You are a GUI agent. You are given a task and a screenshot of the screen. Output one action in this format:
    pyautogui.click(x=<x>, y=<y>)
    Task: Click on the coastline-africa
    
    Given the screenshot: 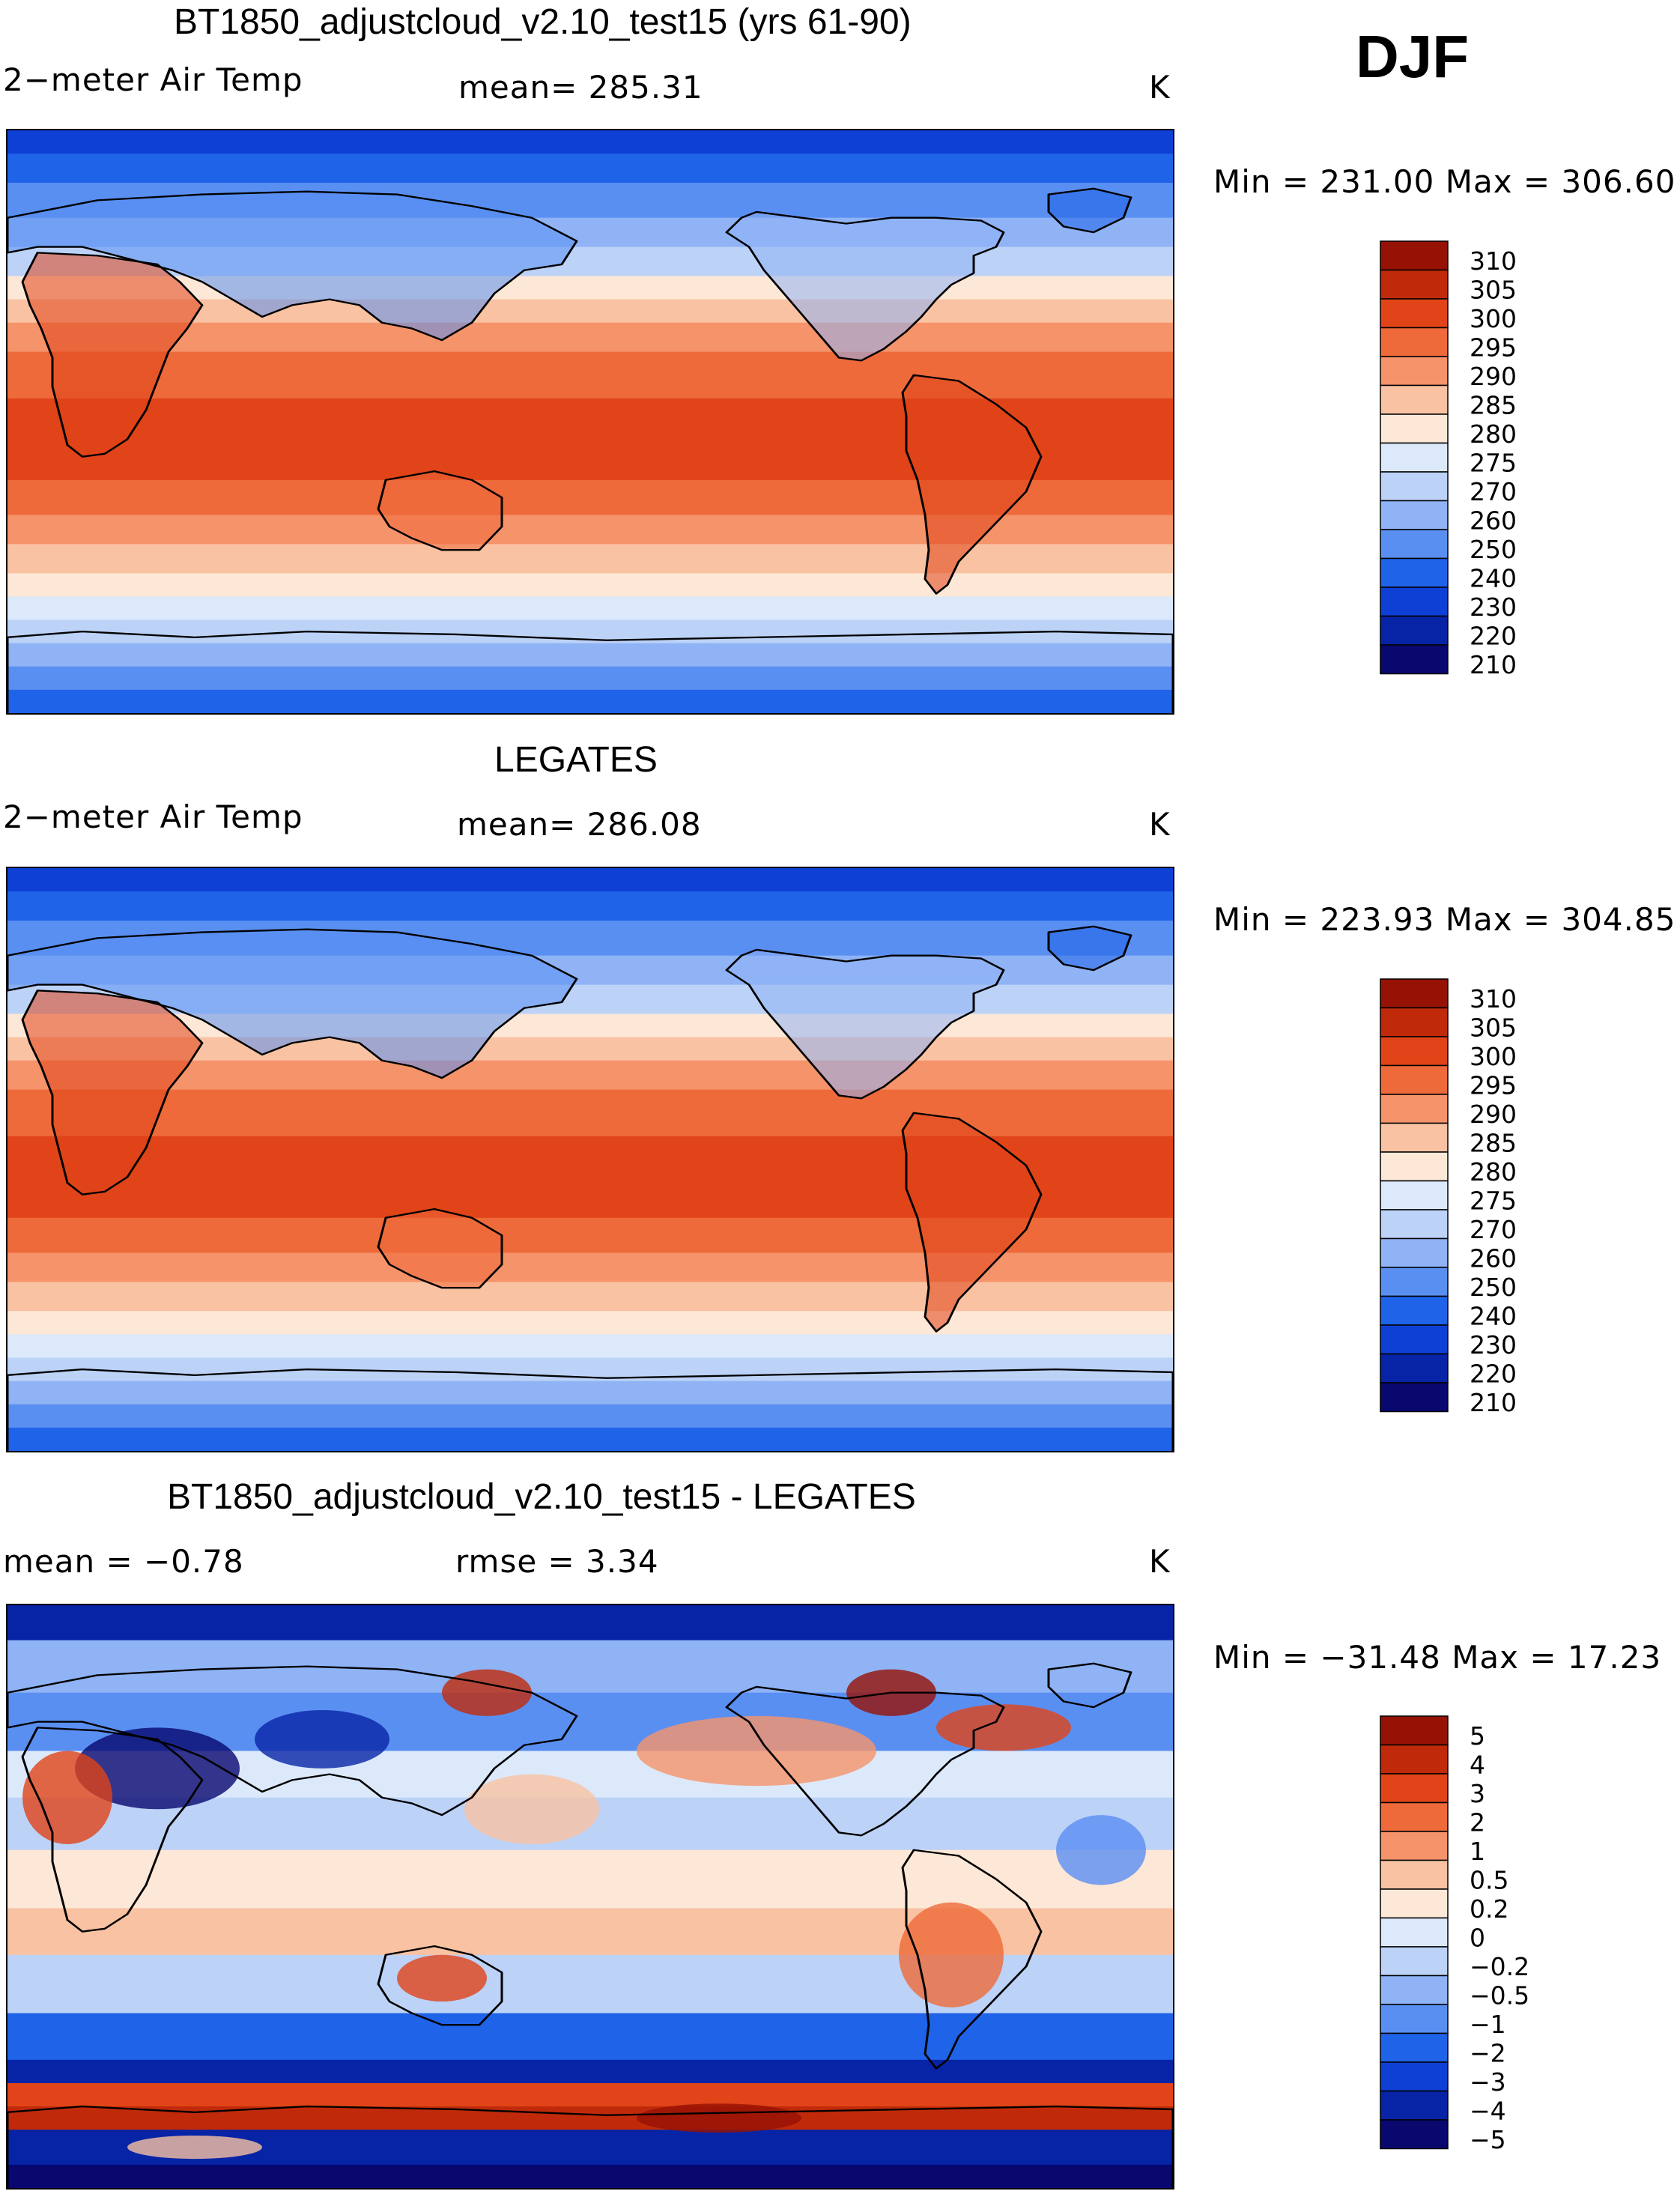 What is the action you would take?
    pyautogui.click(x=112, y=355)
    